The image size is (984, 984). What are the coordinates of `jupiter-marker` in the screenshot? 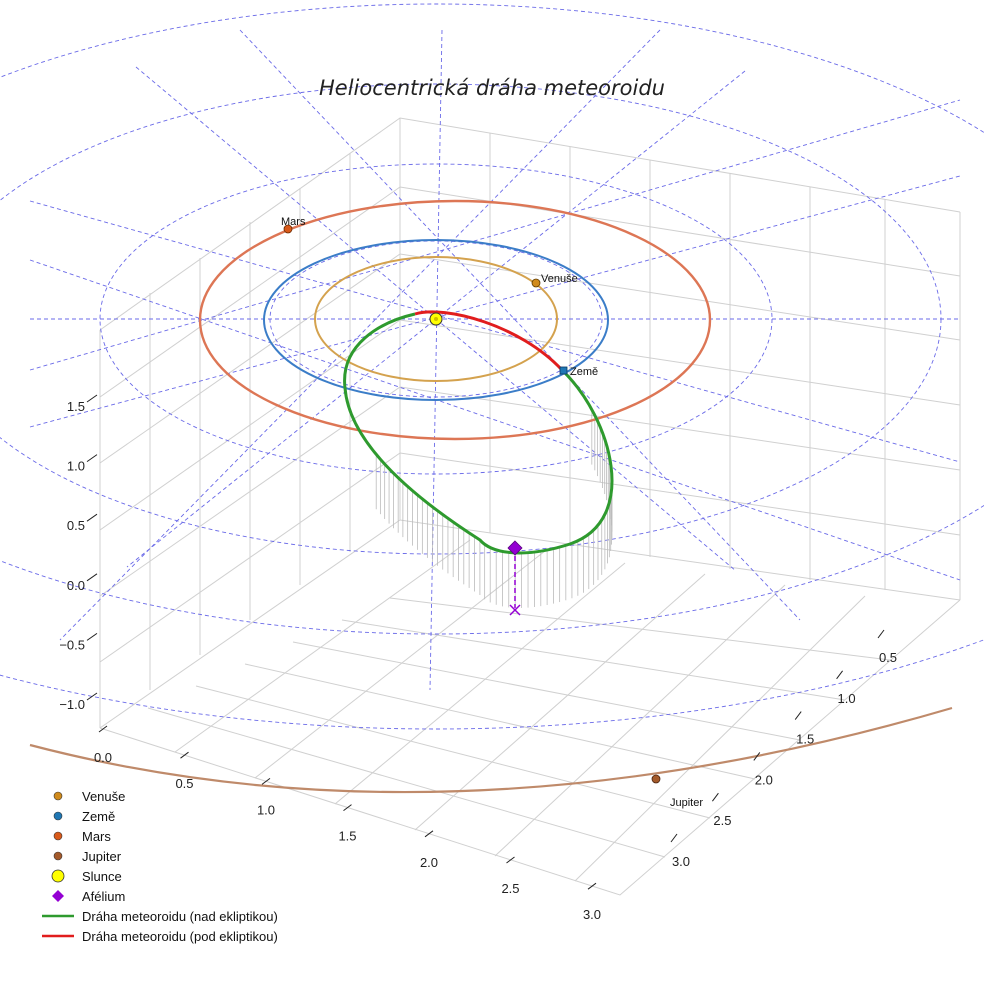 It's located at (656, 779).